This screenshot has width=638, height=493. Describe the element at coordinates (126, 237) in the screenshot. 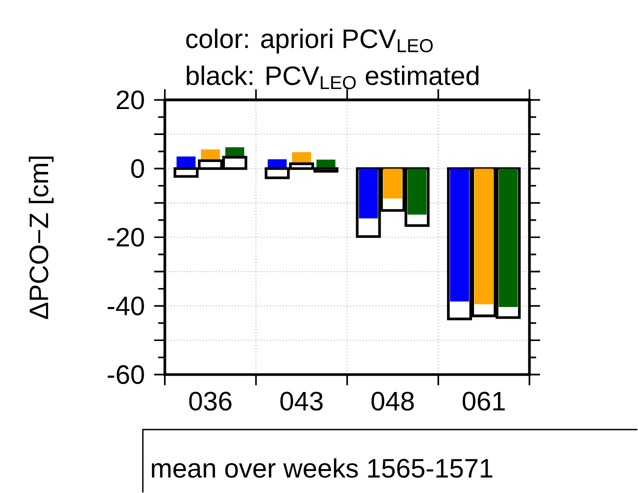

I see `y-tick-label: -20` at that location.